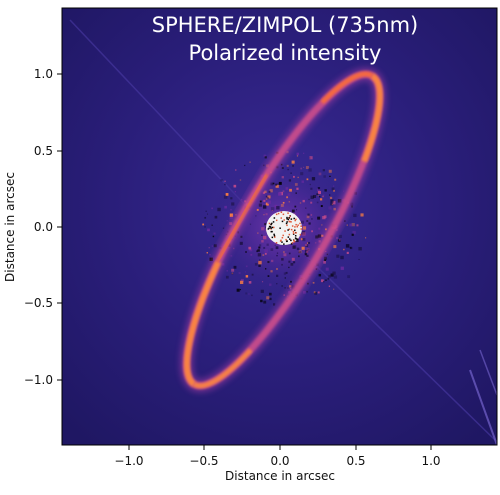 The width and height of the screenshot is (500, 495). I want to click on y-axis: 1.0 0.5 0.0 −0.5 −1.0, so click(43, 227).